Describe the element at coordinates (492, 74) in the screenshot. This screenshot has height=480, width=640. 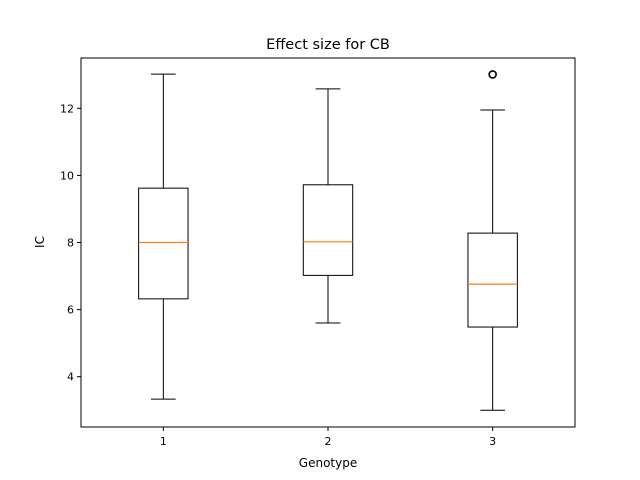
I see `outlier-point` at that location.